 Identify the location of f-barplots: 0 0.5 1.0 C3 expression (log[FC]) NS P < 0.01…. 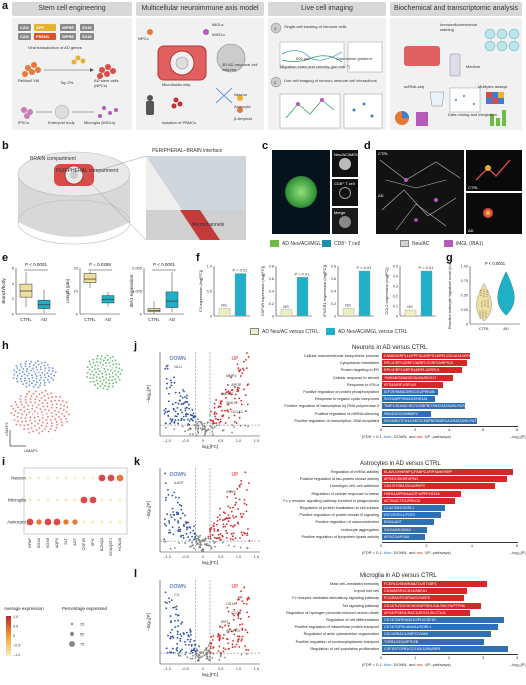
(317, 291).